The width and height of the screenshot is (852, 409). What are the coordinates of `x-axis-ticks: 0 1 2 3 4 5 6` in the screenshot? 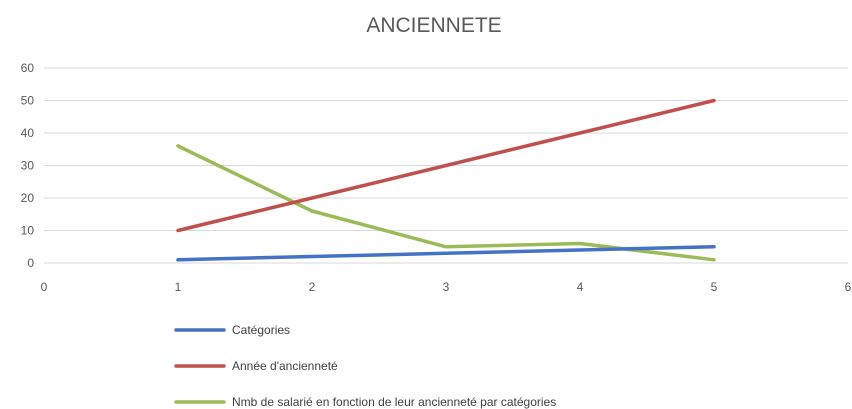 It's located at (446, 287).